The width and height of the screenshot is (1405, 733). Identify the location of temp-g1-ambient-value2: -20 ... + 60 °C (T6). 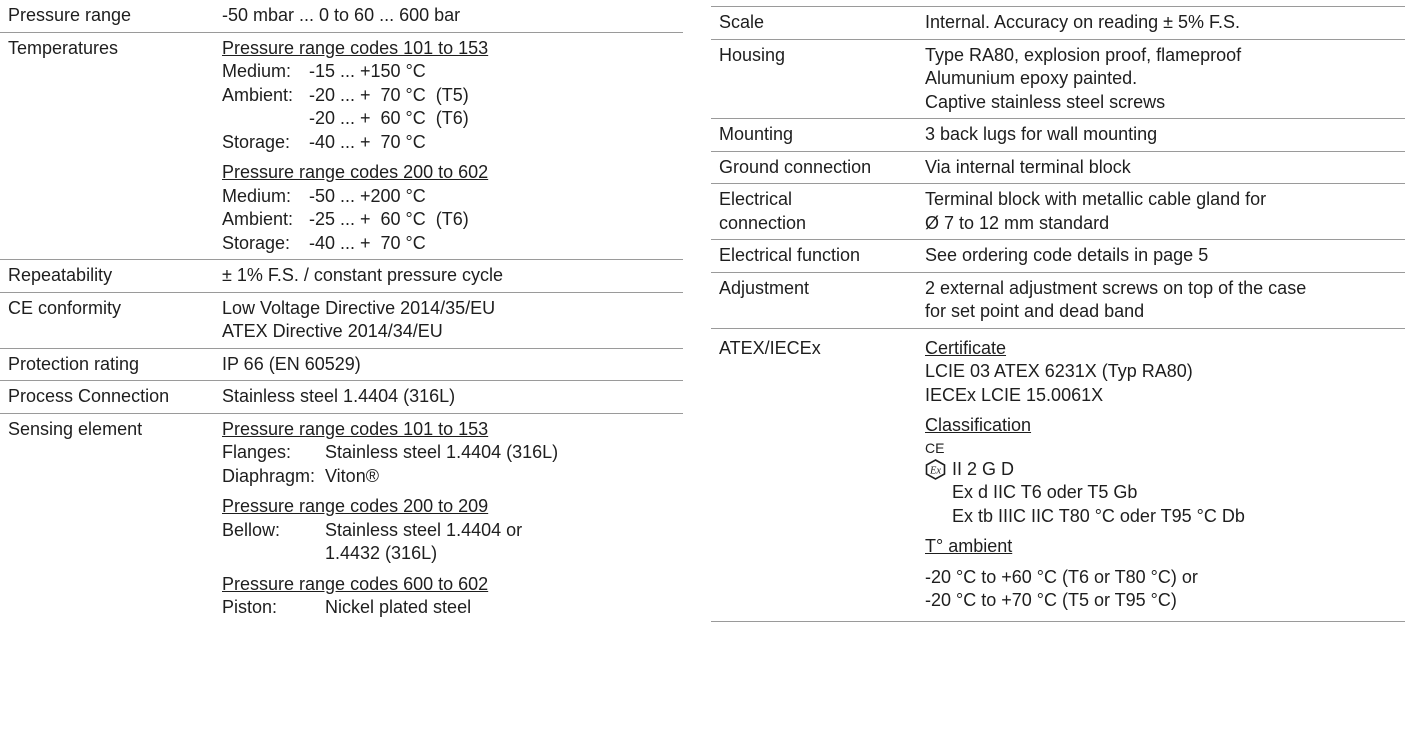
(389, 118).